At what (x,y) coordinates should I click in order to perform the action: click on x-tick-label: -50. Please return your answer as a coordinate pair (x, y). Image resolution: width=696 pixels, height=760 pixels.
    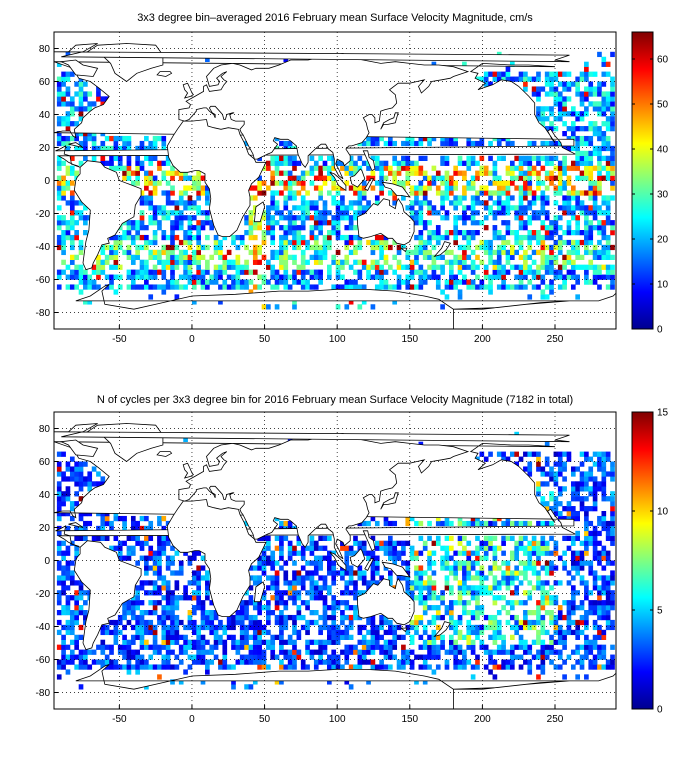
    Looking at the image, I should click on (119, 339).